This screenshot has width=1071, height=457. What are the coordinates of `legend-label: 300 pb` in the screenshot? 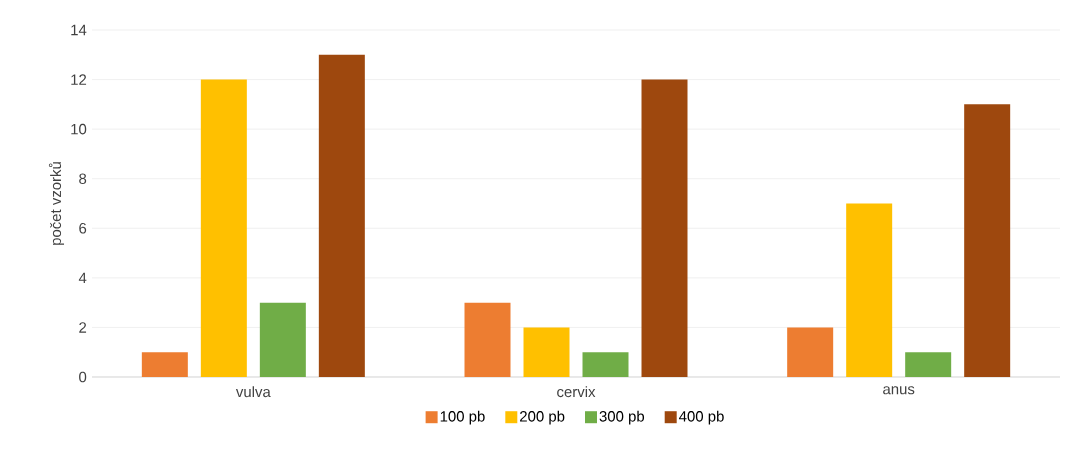 It's located at (622, 417).